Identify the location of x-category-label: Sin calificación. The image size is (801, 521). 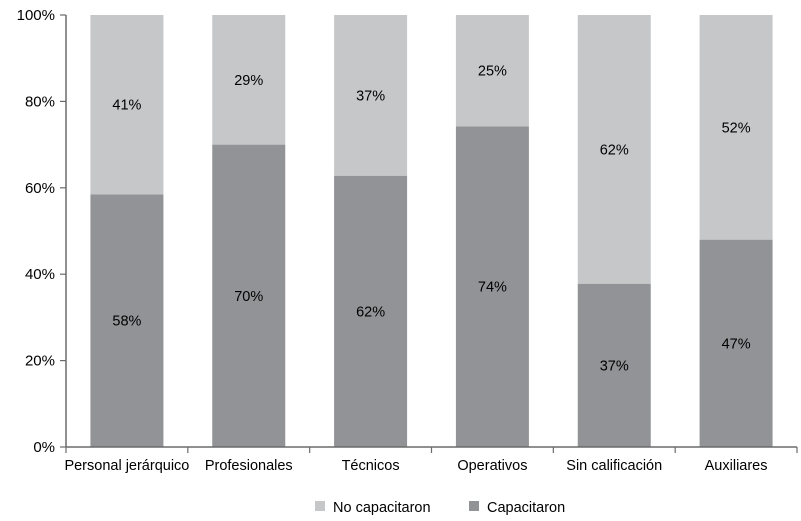
(614, 466).